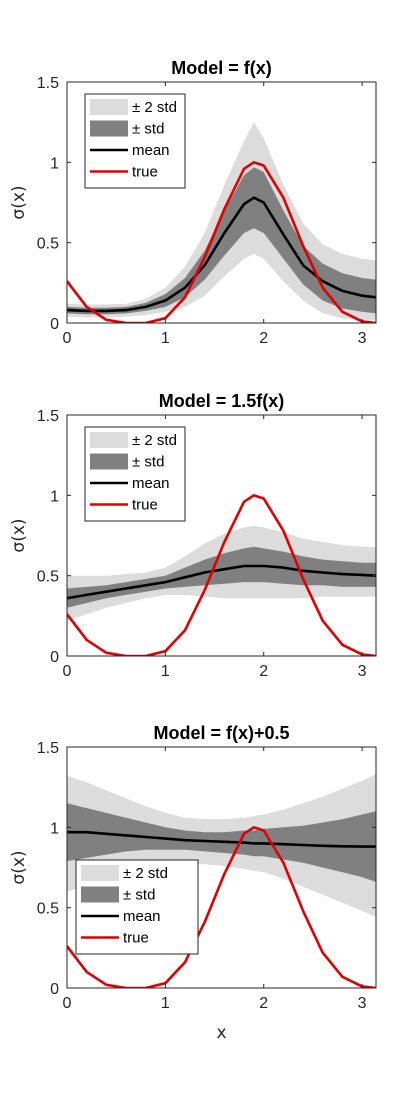  What do you see at coordinates (222, 401) in the screenshot?
I see `chart-title: Model = 1.5f(x)` at bounding box center [222, 401].